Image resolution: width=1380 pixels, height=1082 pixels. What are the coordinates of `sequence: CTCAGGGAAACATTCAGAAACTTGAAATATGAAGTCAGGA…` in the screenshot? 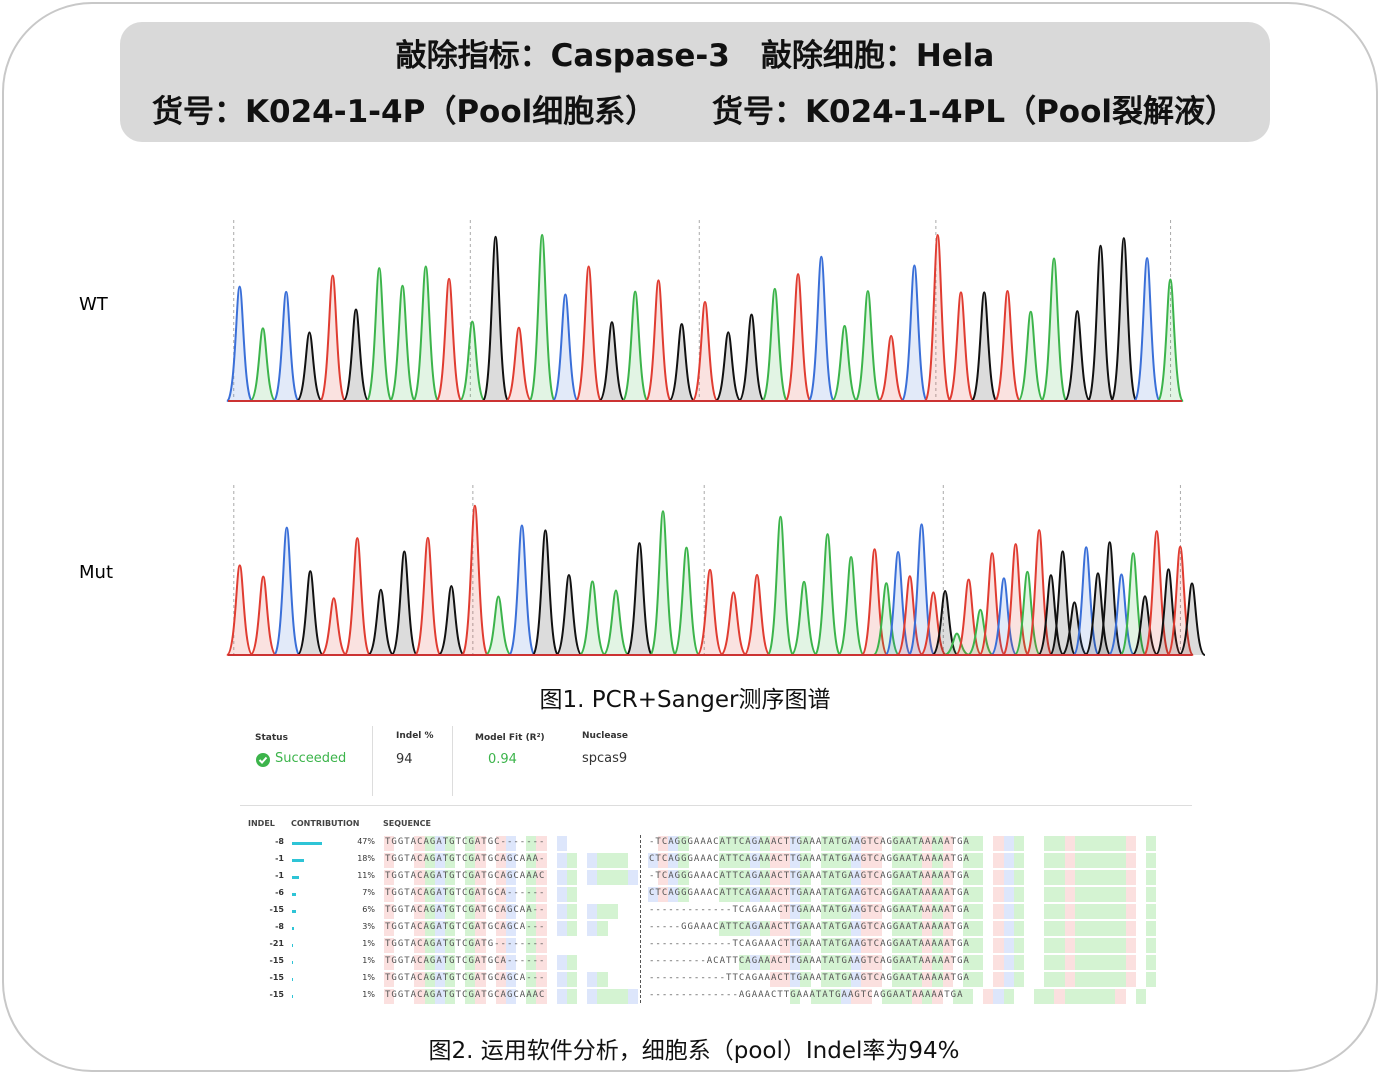 It's located at (809, 893).